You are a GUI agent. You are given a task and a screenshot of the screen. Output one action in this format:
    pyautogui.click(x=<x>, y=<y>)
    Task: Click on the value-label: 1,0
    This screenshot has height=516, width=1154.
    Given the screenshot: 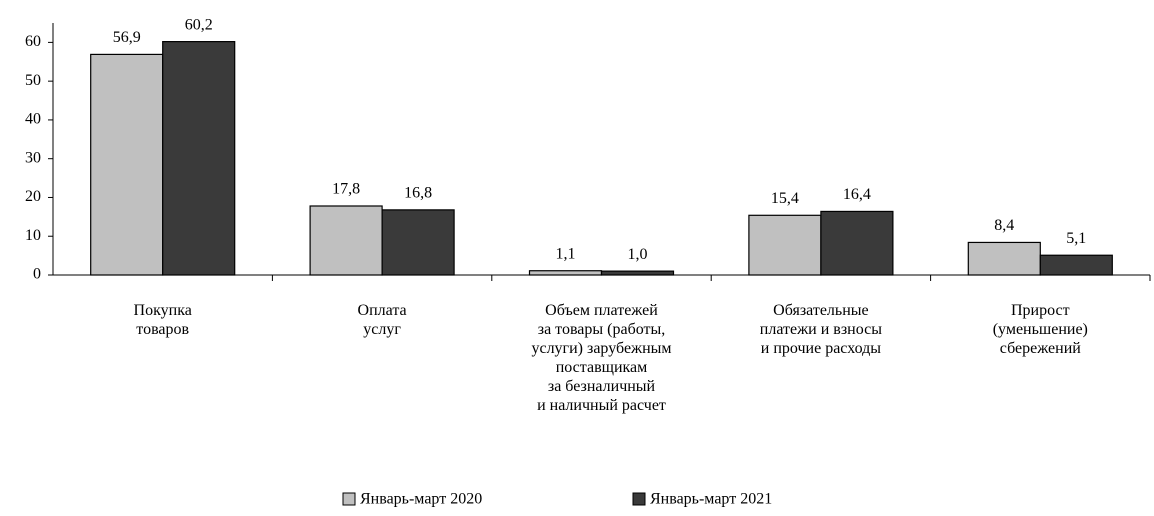 What is the action you would take?
    pyautogui.click(x=638, y=254)
    